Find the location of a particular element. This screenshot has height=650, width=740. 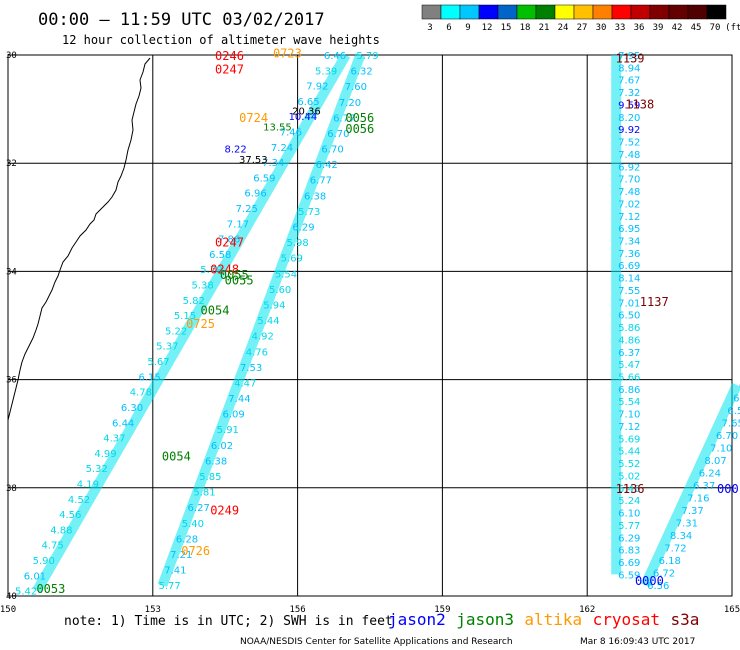

wave-height-label: 7.10 is located at coordinates (721, 449).